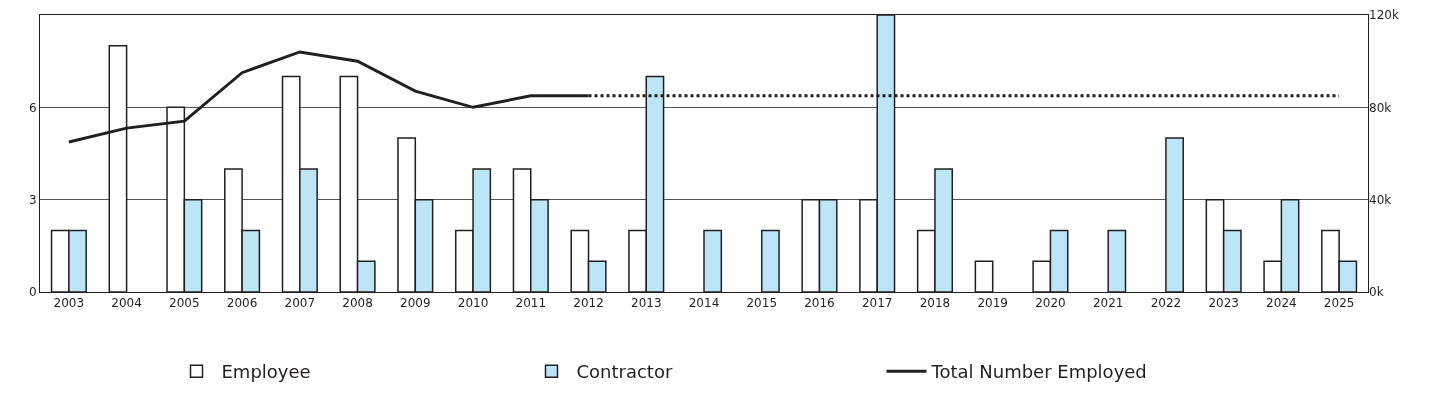 The width and height of the screenshot is (1438, 402). Describe the element at coordinates (762, 303) in the screenshot. I see `x-tick-label: 2015` at that location.